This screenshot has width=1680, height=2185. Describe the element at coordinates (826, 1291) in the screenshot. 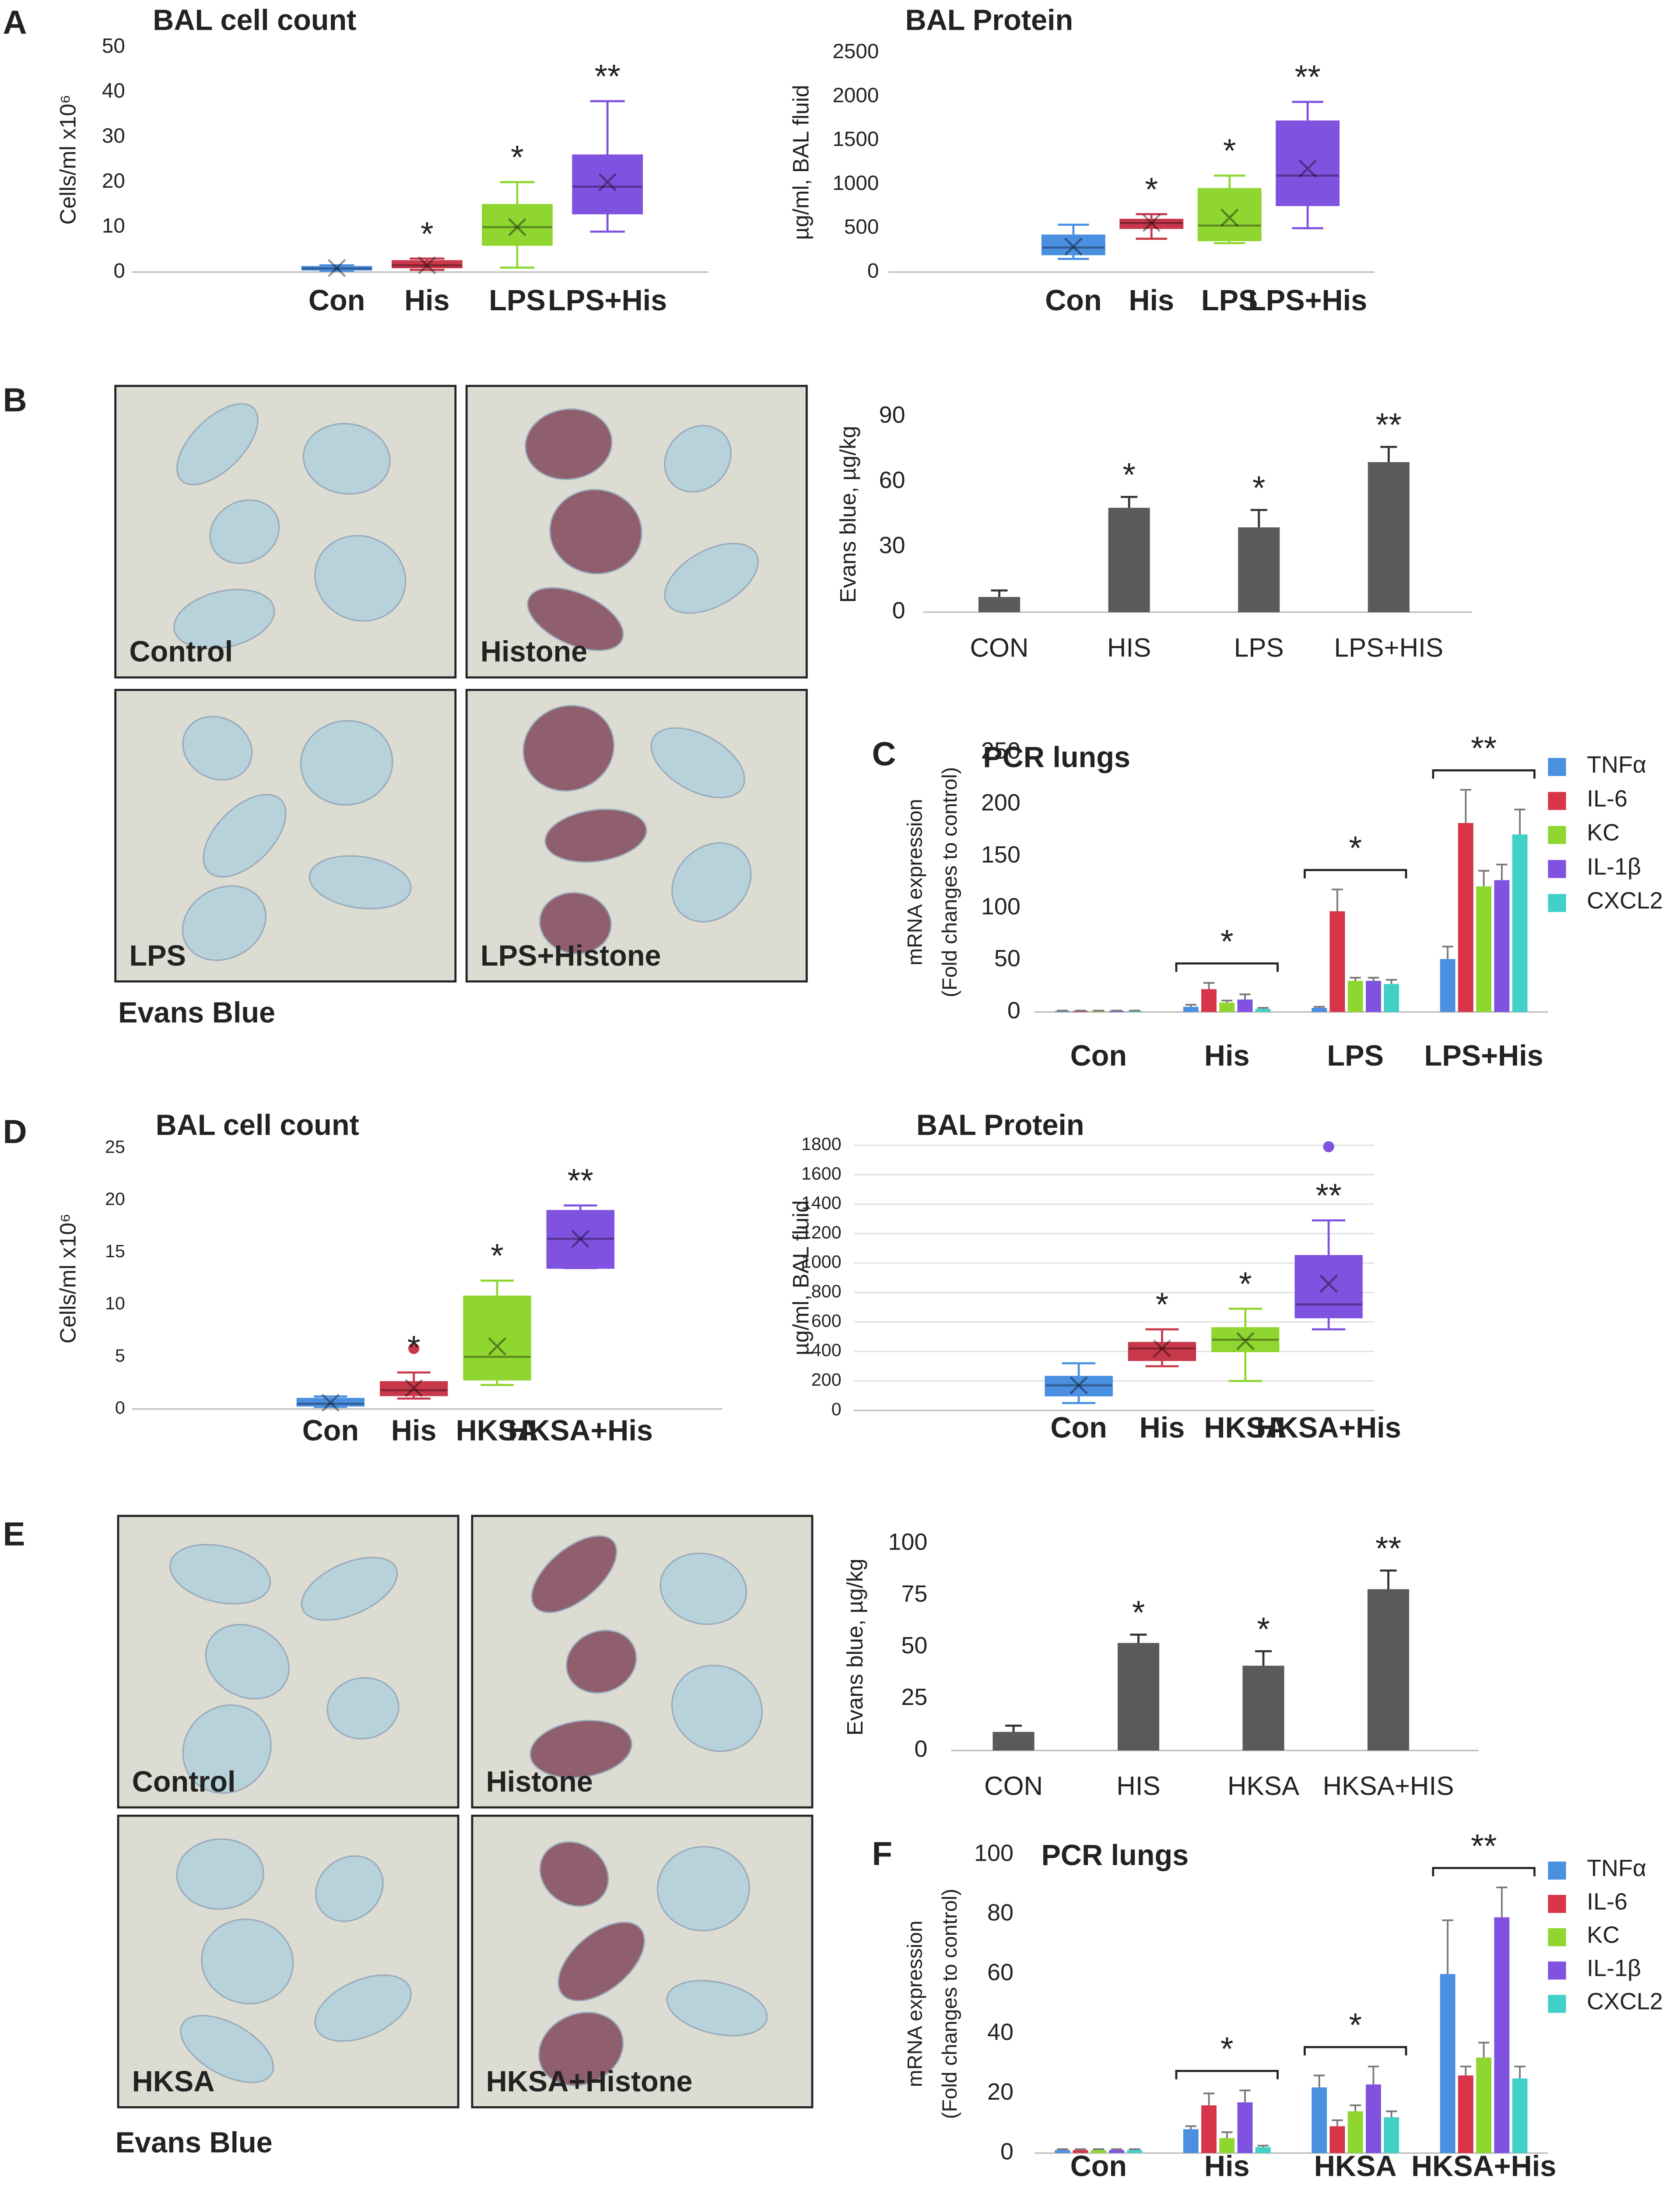

I see `y-tick-label: 800` at that location.